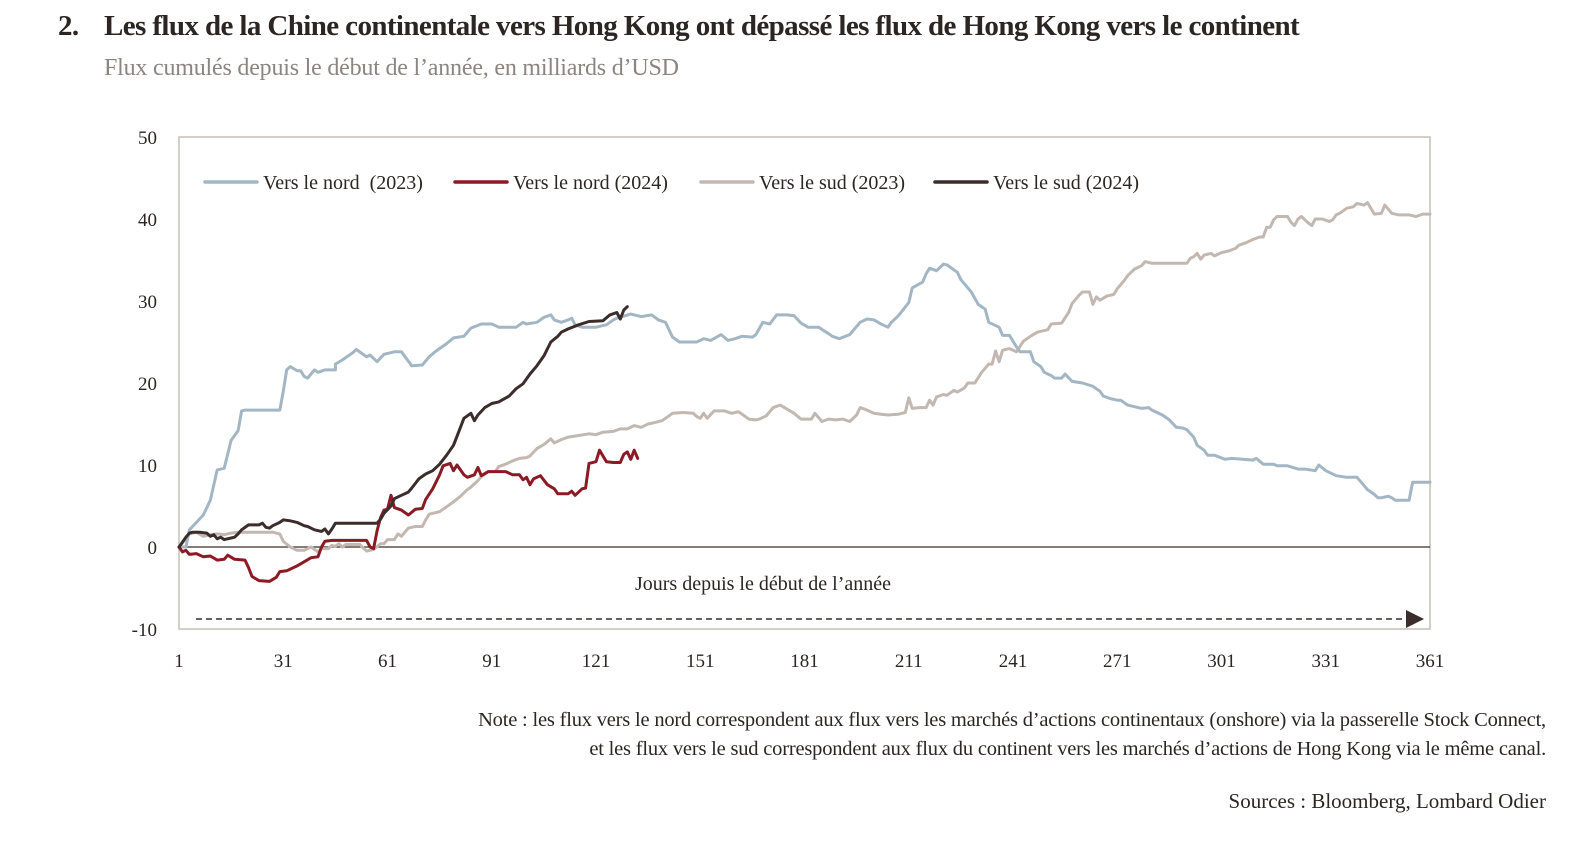 Image resolution: width=1592 pixels, height=842 pixels. Describe the element at coordinates (700, 661) in the screenshot. I see `x-tick-label: 151` at that location.